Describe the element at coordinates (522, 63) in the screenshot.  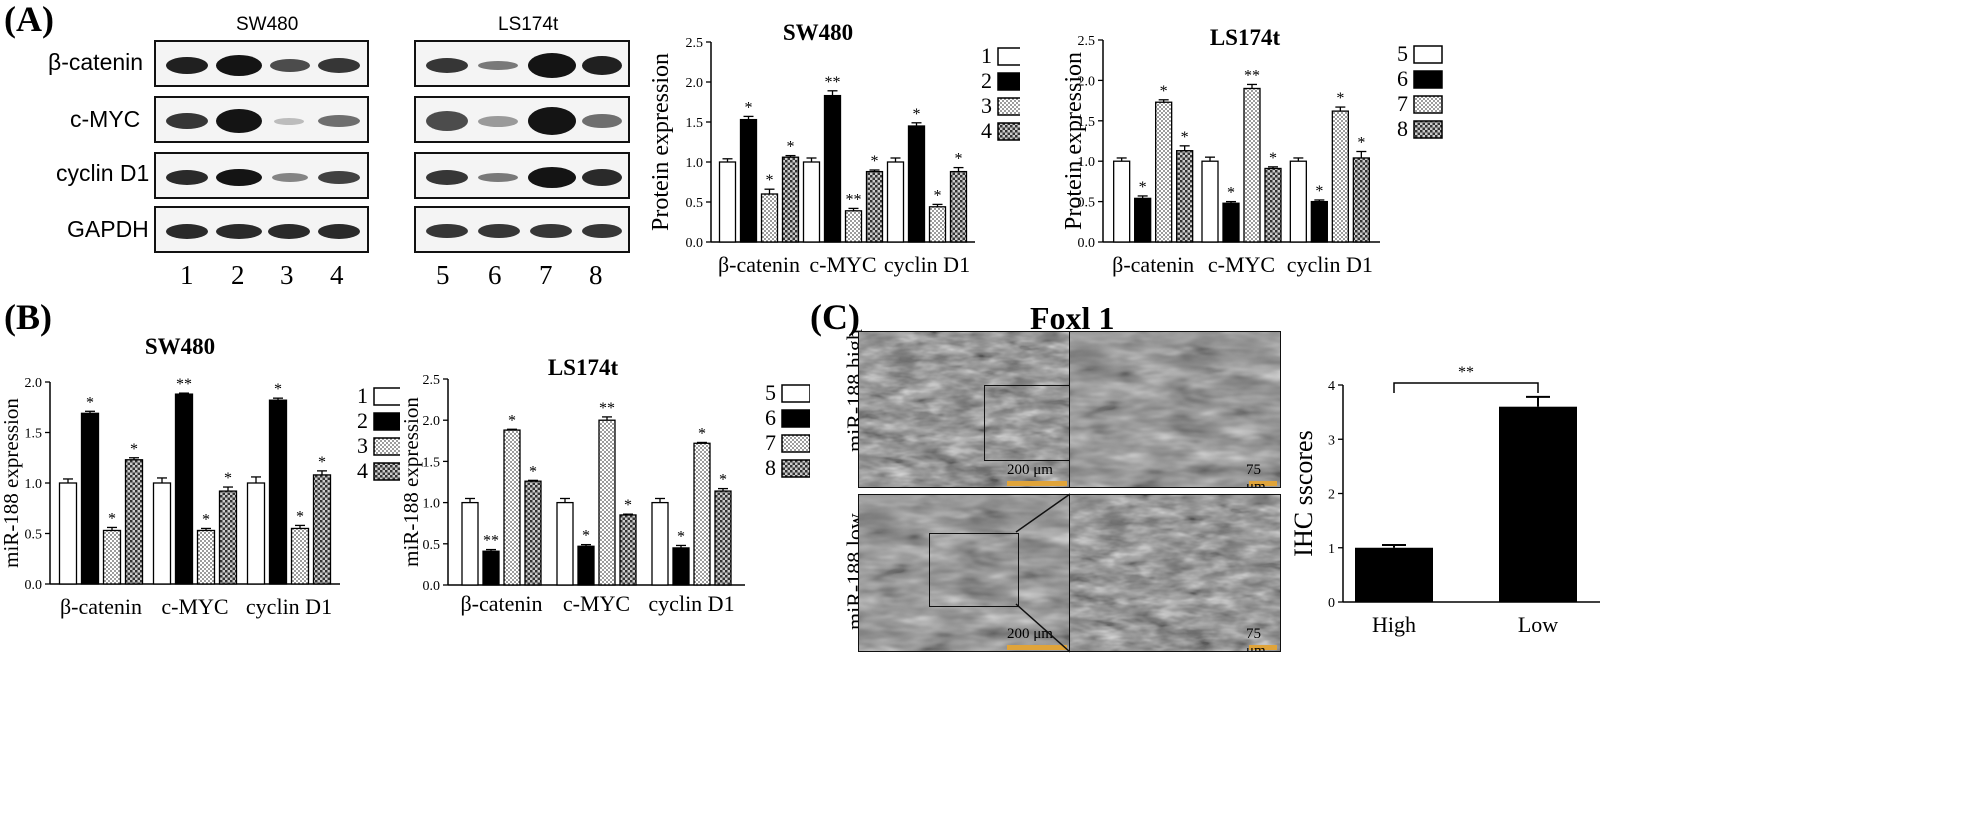
I see `blot-ls174t-beta-catenin` at that location.